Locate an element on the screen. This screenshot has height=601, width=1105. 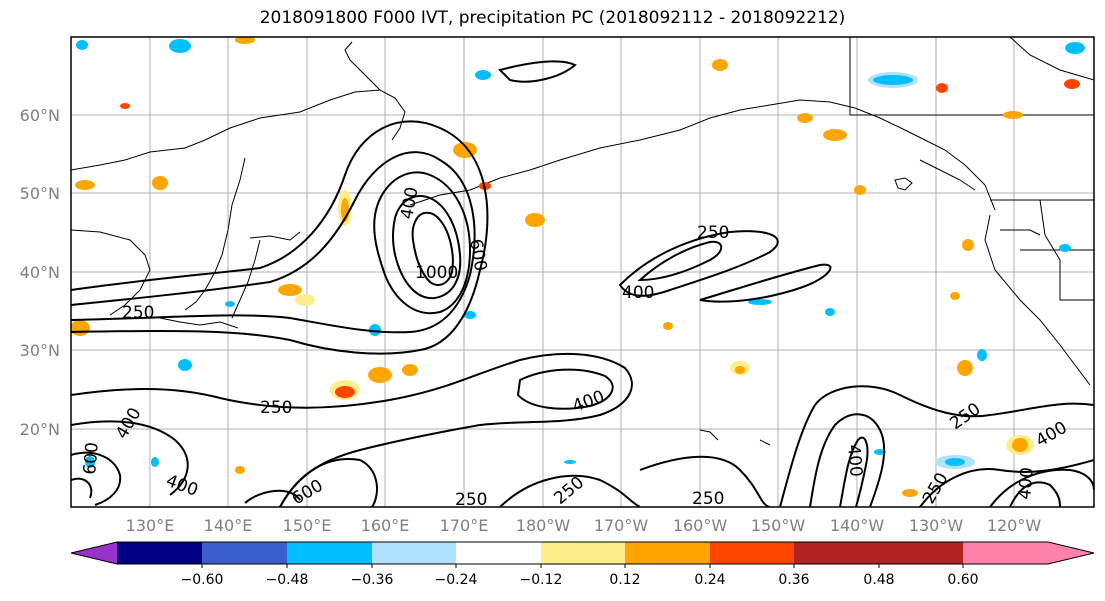
colorbar-outline is located at coordinates (582, 553).